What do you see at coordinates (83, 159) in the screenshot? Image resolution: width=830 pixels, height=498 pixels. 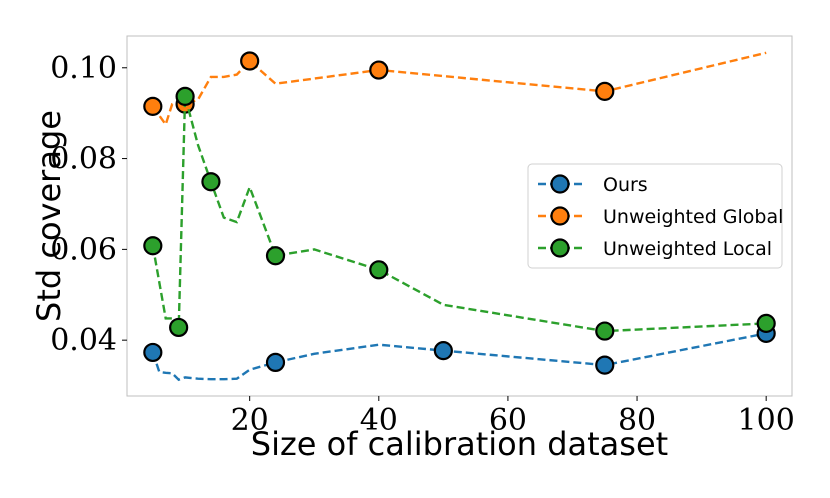 I see `y-tick-label: 0.08` at bounding box center [83, 159].